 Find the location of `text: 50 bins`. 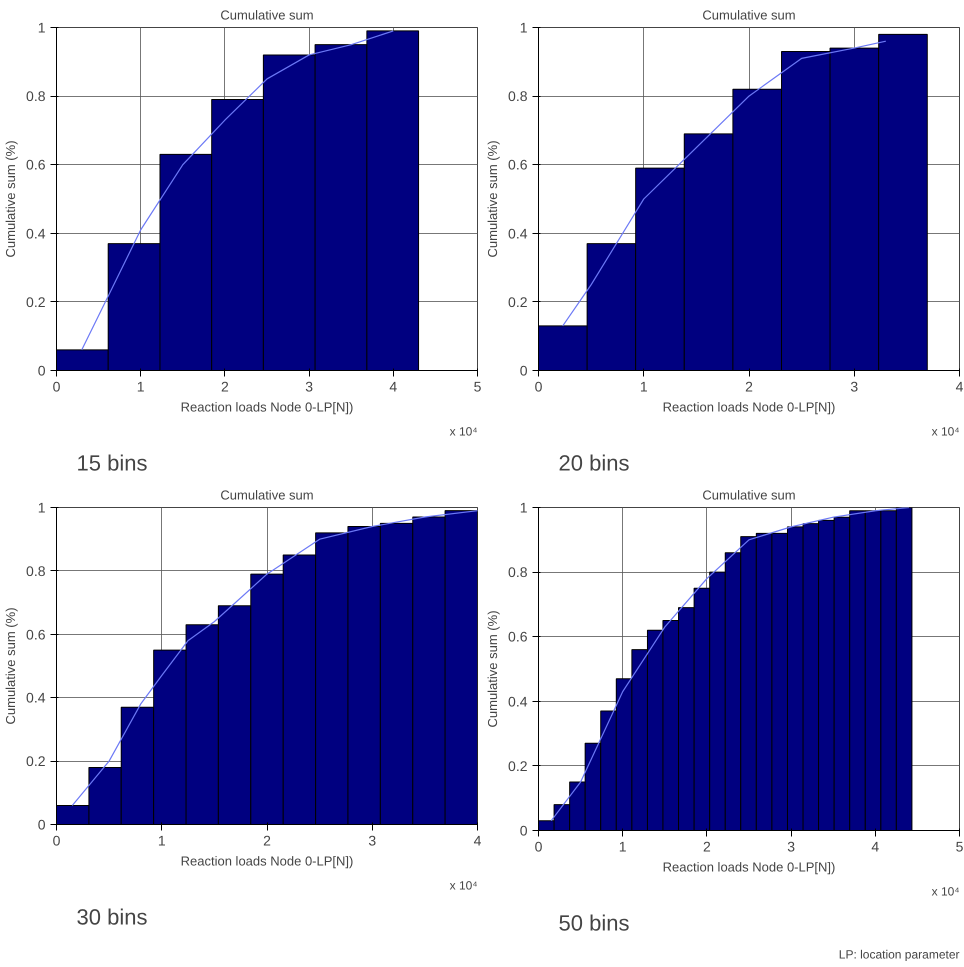

text: 50 bins is located at coordinates (594, 923).